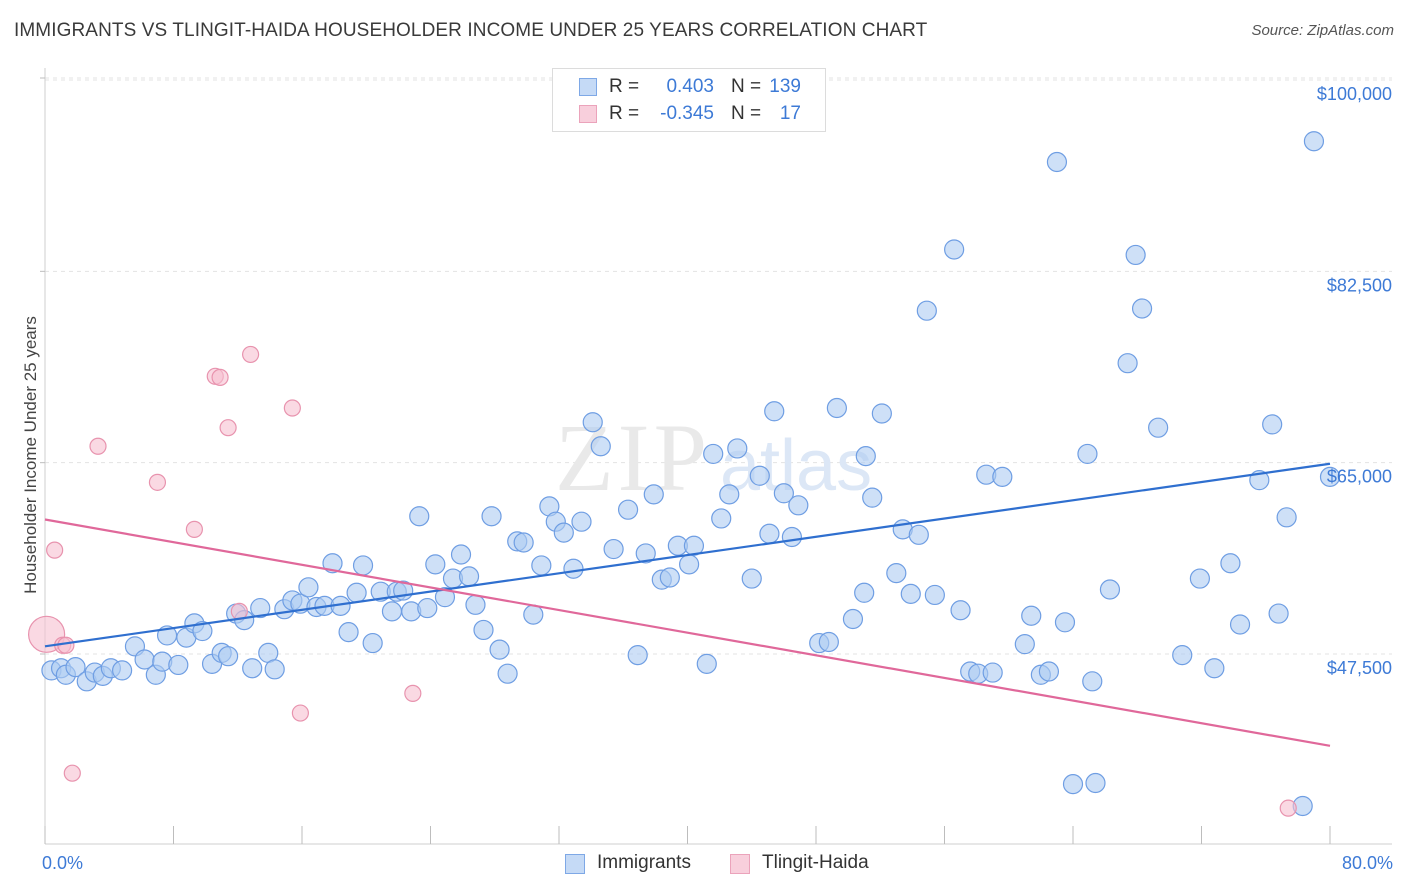 The height and width of the screenshot is (892, 1406). I want to click on correlation-legend: R = 0.403 N = 139 R = -0.345 N = 17, so click(689, 100).